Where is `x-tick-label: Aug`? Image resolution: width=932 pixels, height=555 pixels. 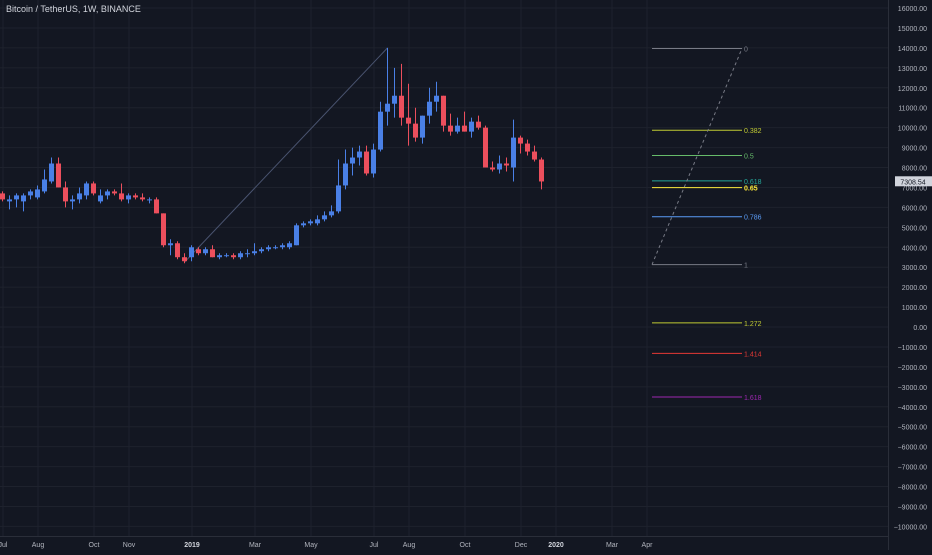
x-tick-label: Aug is located at coordinates (38, 545).